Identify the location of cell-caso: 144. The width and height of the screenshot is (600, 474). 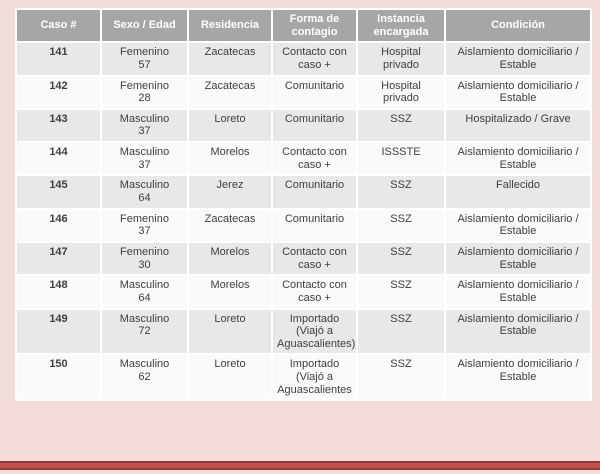
(58, 159).